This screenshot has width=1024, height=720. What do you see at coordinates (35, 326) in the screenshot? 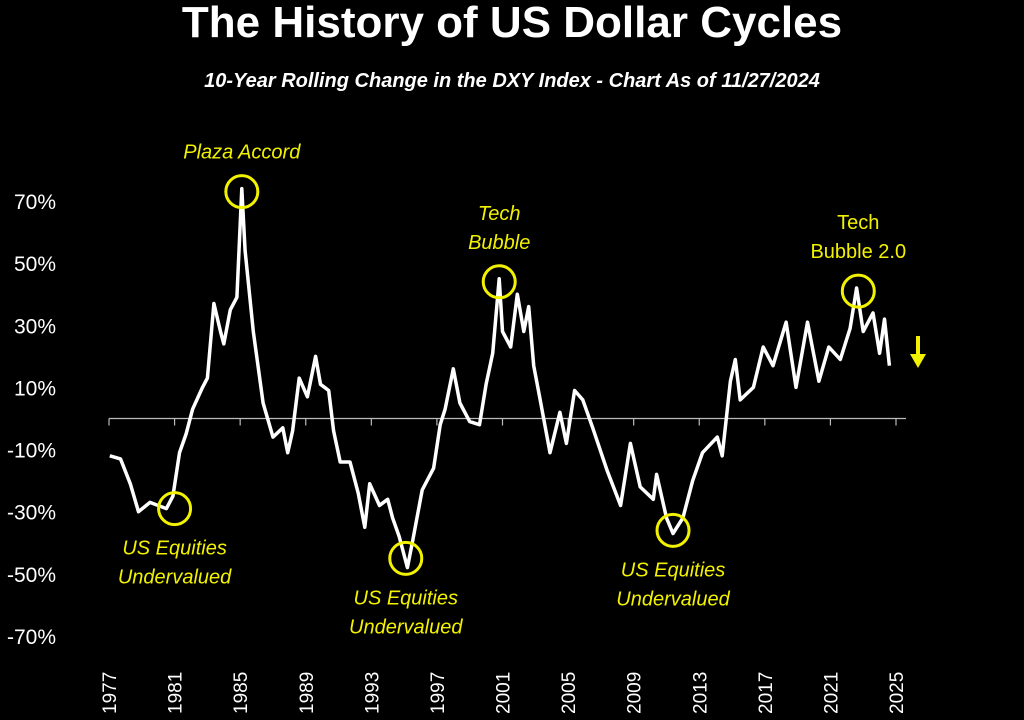
I see `y-tick-label: 30%` at bounding box center [35, 326].